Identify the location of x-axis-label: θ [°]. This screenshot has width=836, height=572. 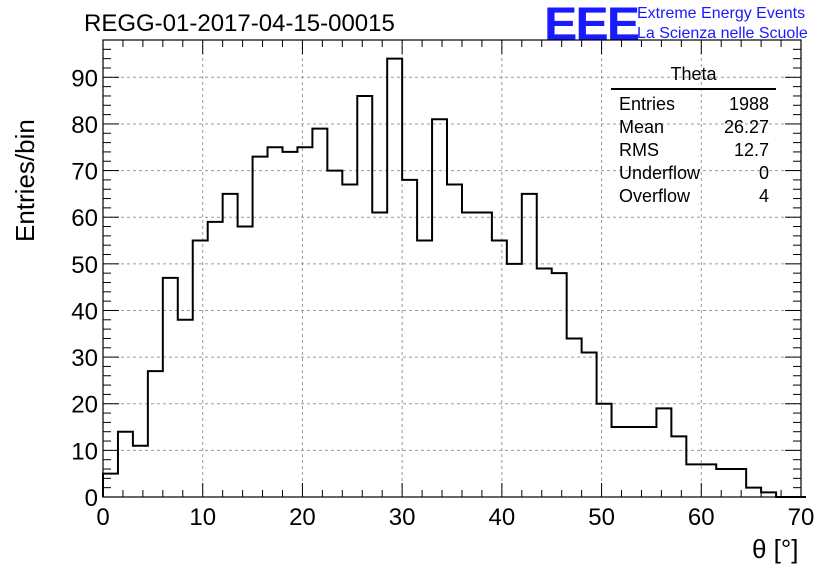
(775, 549).